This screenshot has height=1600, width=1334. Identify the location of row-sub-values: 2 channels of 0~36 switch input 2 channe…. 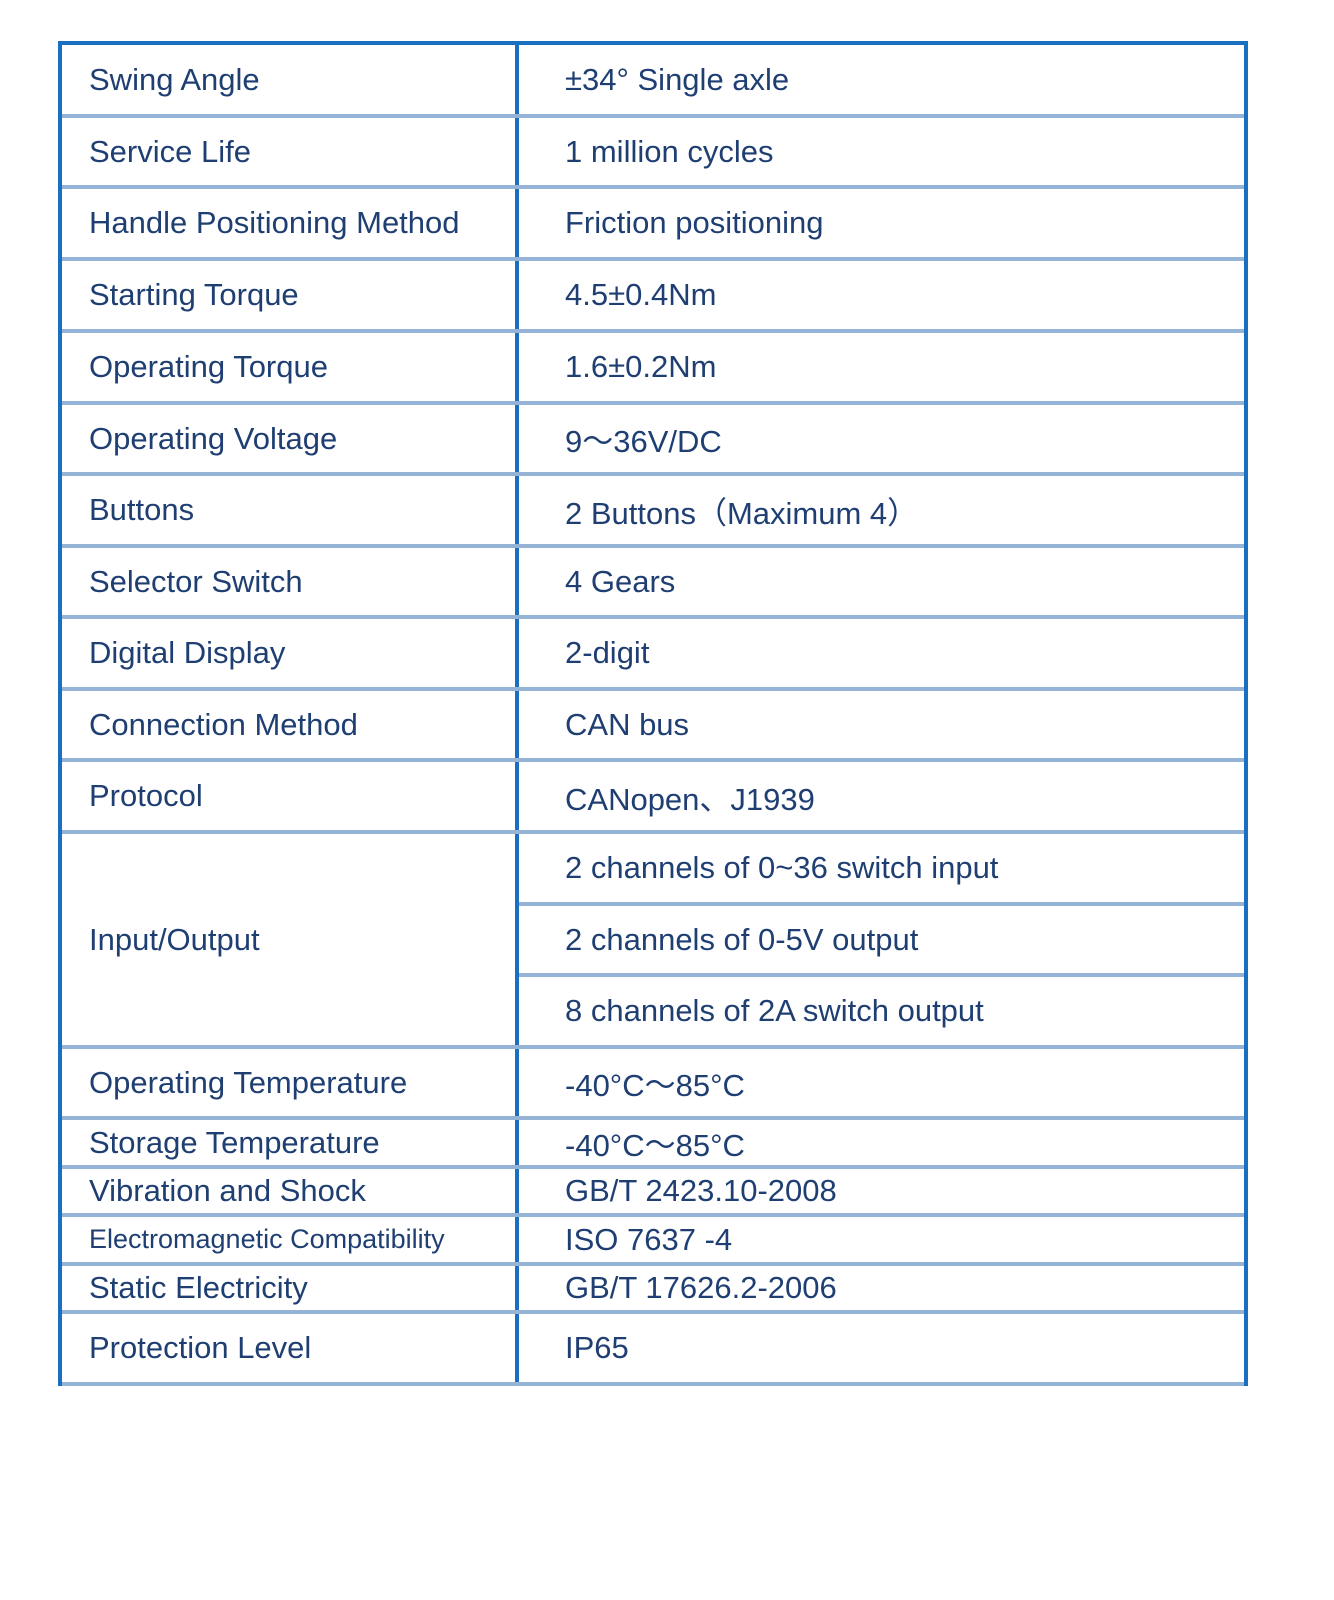
(881, 939).